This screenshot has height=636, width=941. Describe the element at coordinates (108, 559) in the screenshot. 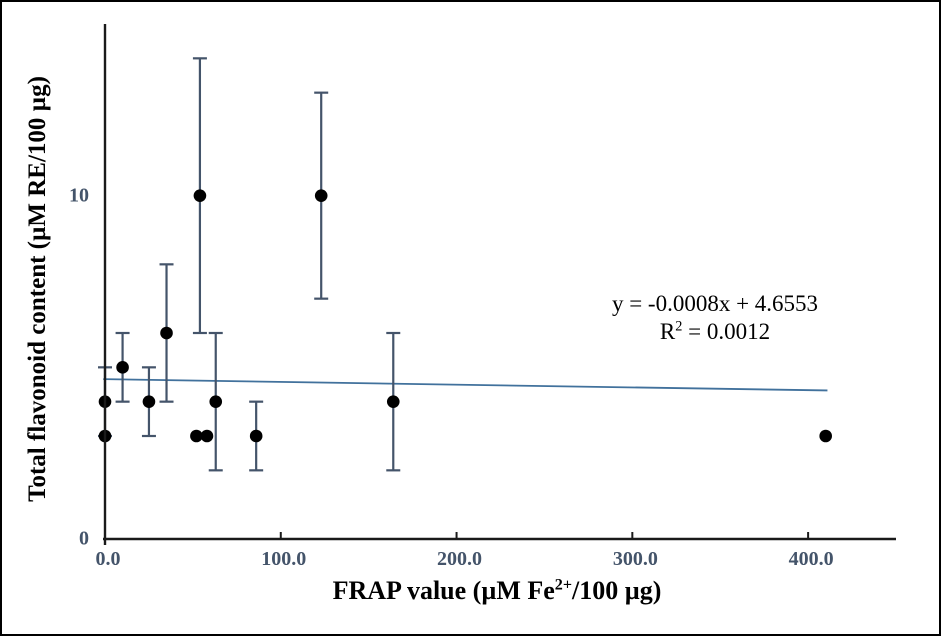

I see `x-tick-label: 0.0` at that location.